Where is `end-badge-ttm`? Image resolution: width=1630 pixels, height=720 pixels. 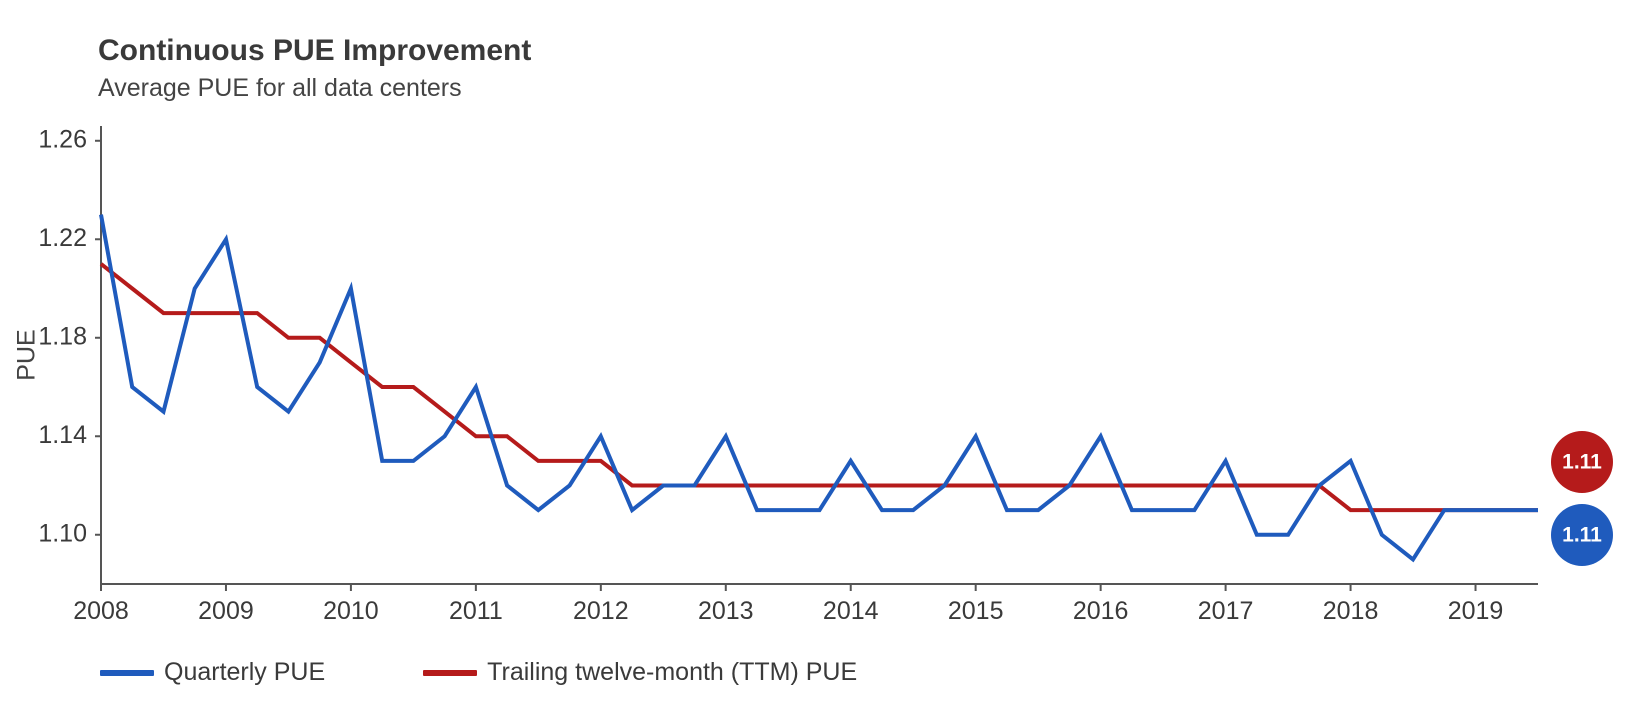
end-badge-ttm is located at coordinates (1582, 462).